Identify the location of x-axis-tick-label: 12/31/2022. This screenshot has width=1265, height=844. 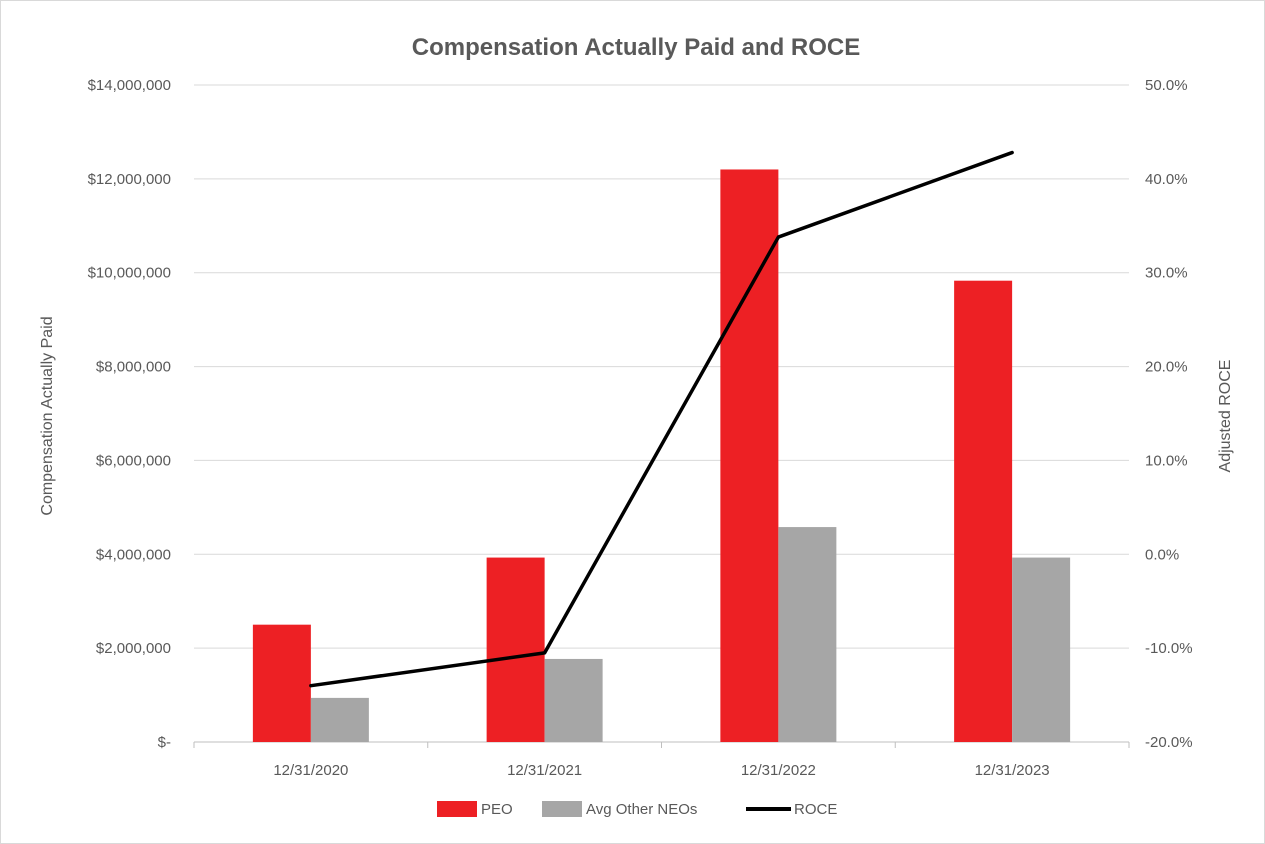
(778, 770).